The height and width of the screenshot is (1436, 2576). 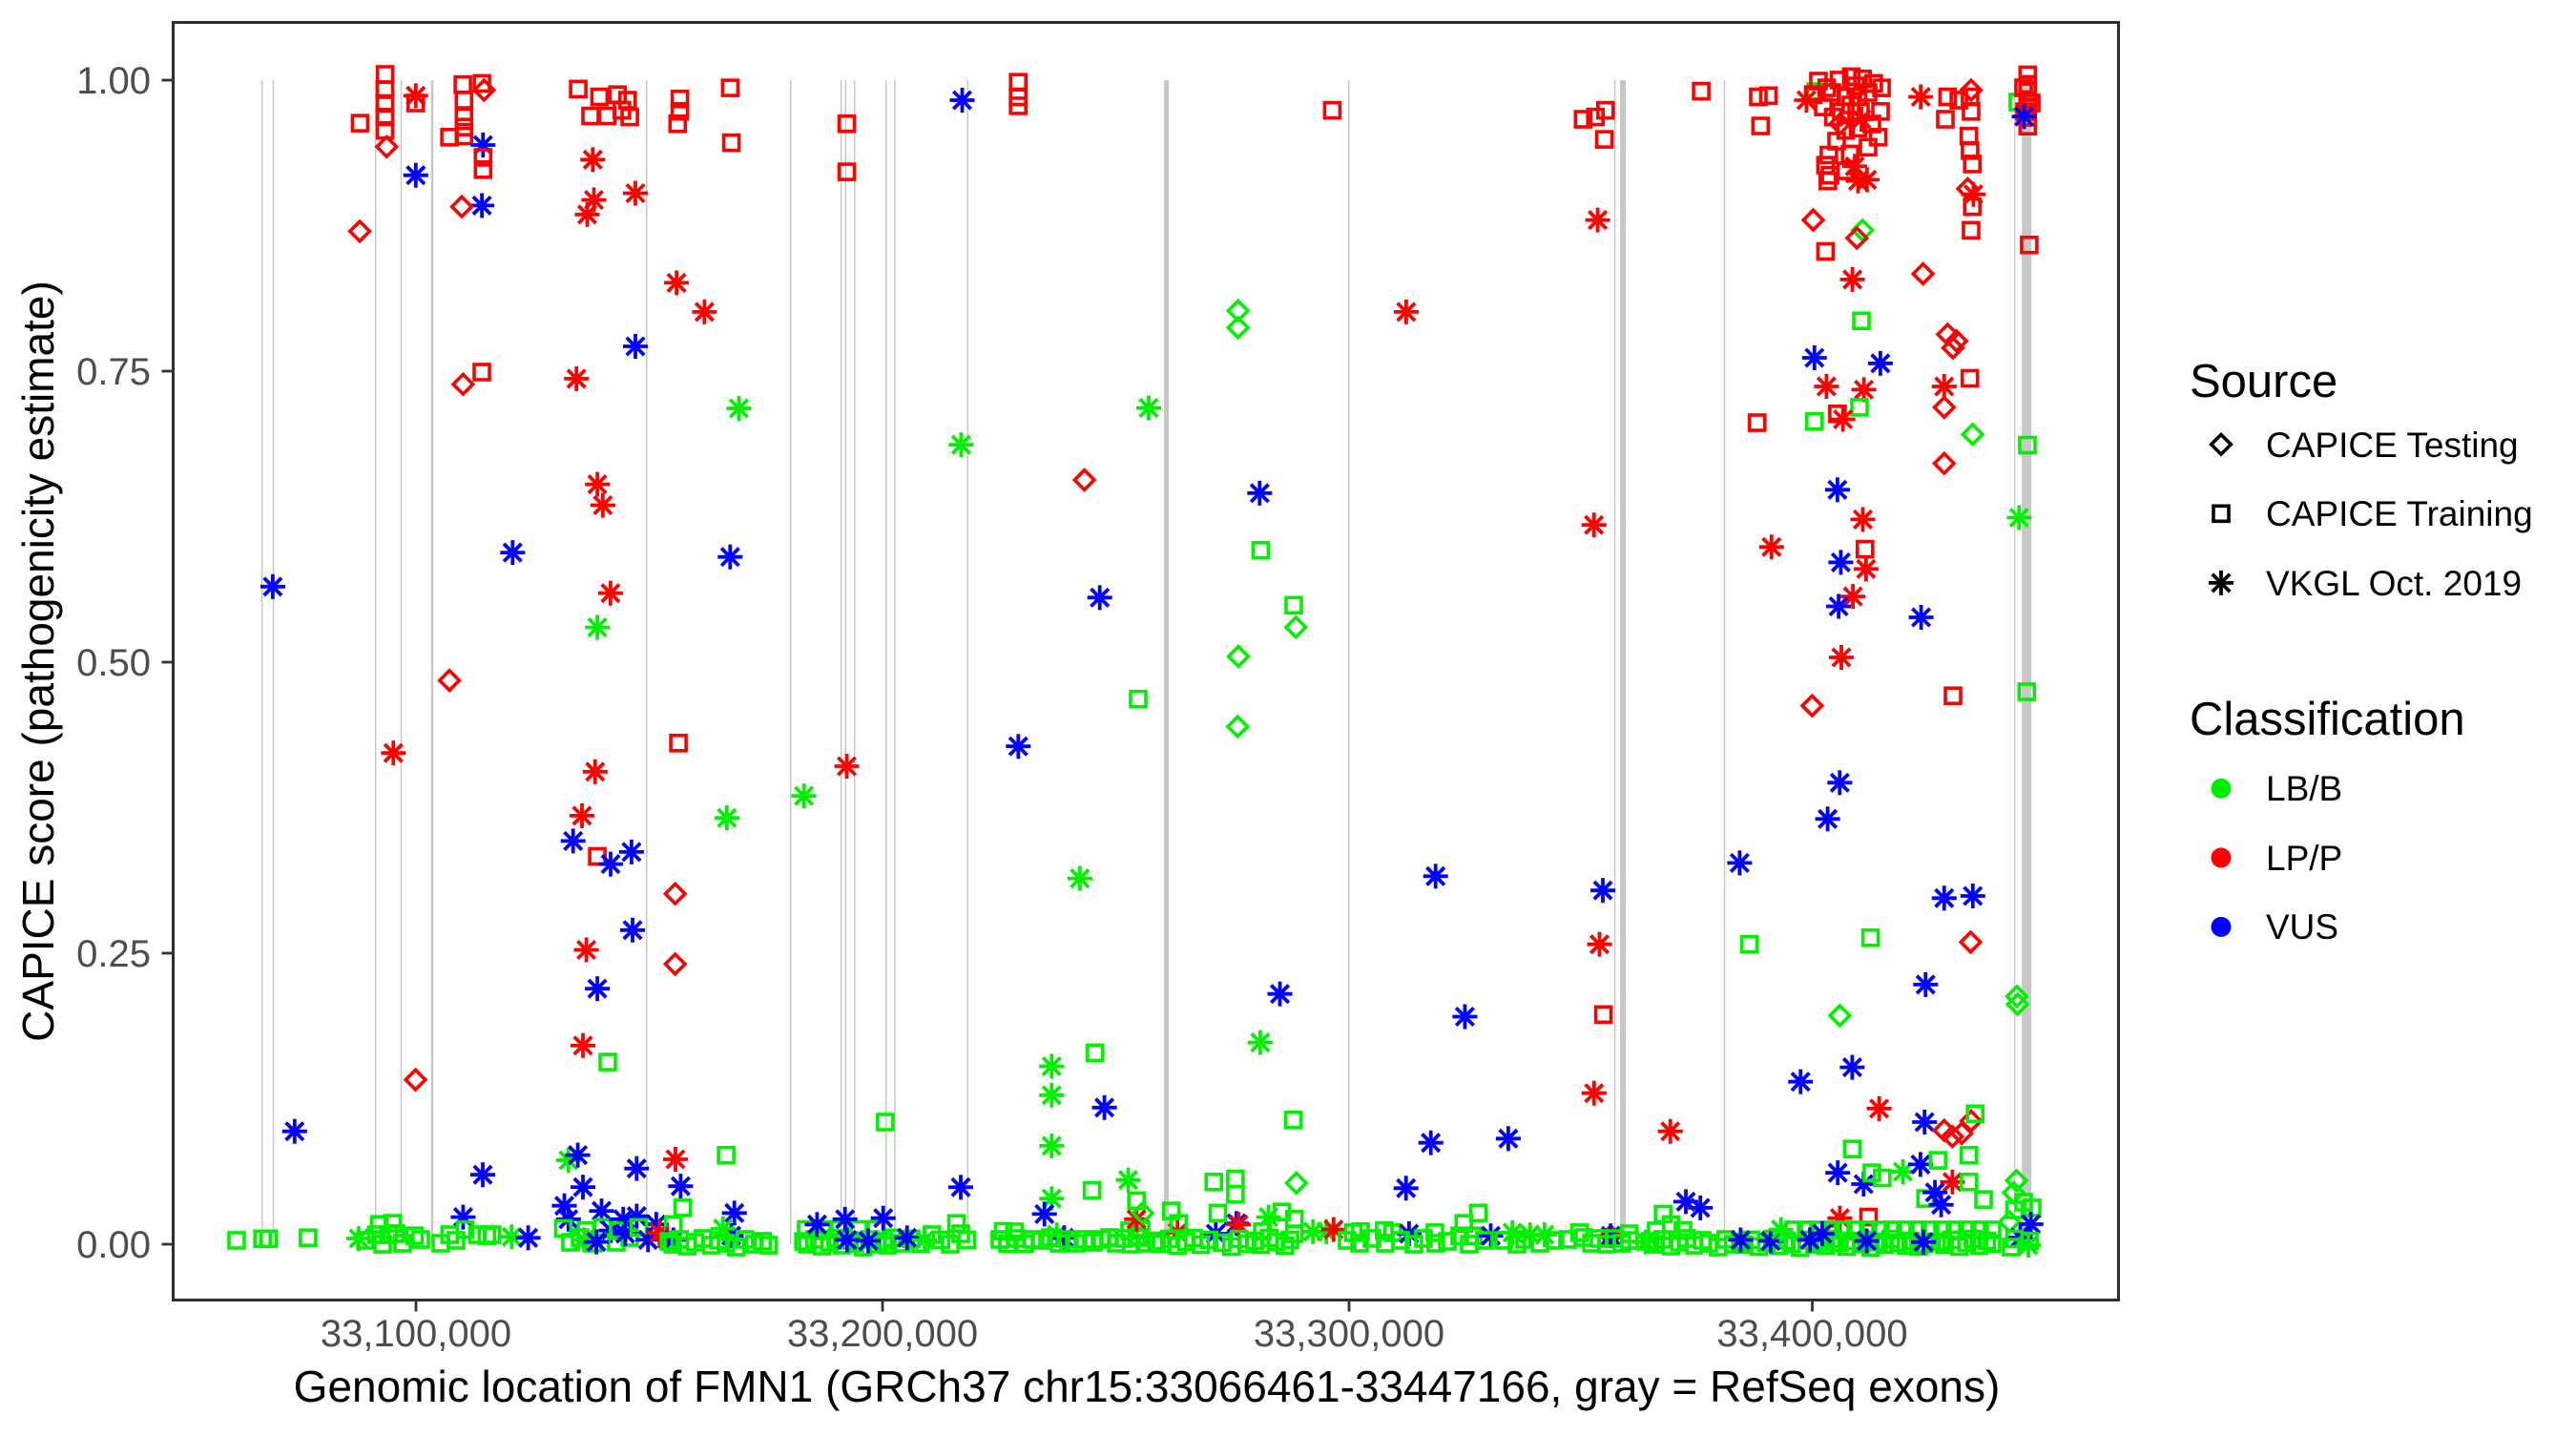 What do you see at coordinates (113, 663) in the screenshot?
I see `svg-text: 0.50` at bounding box center [113, 663].